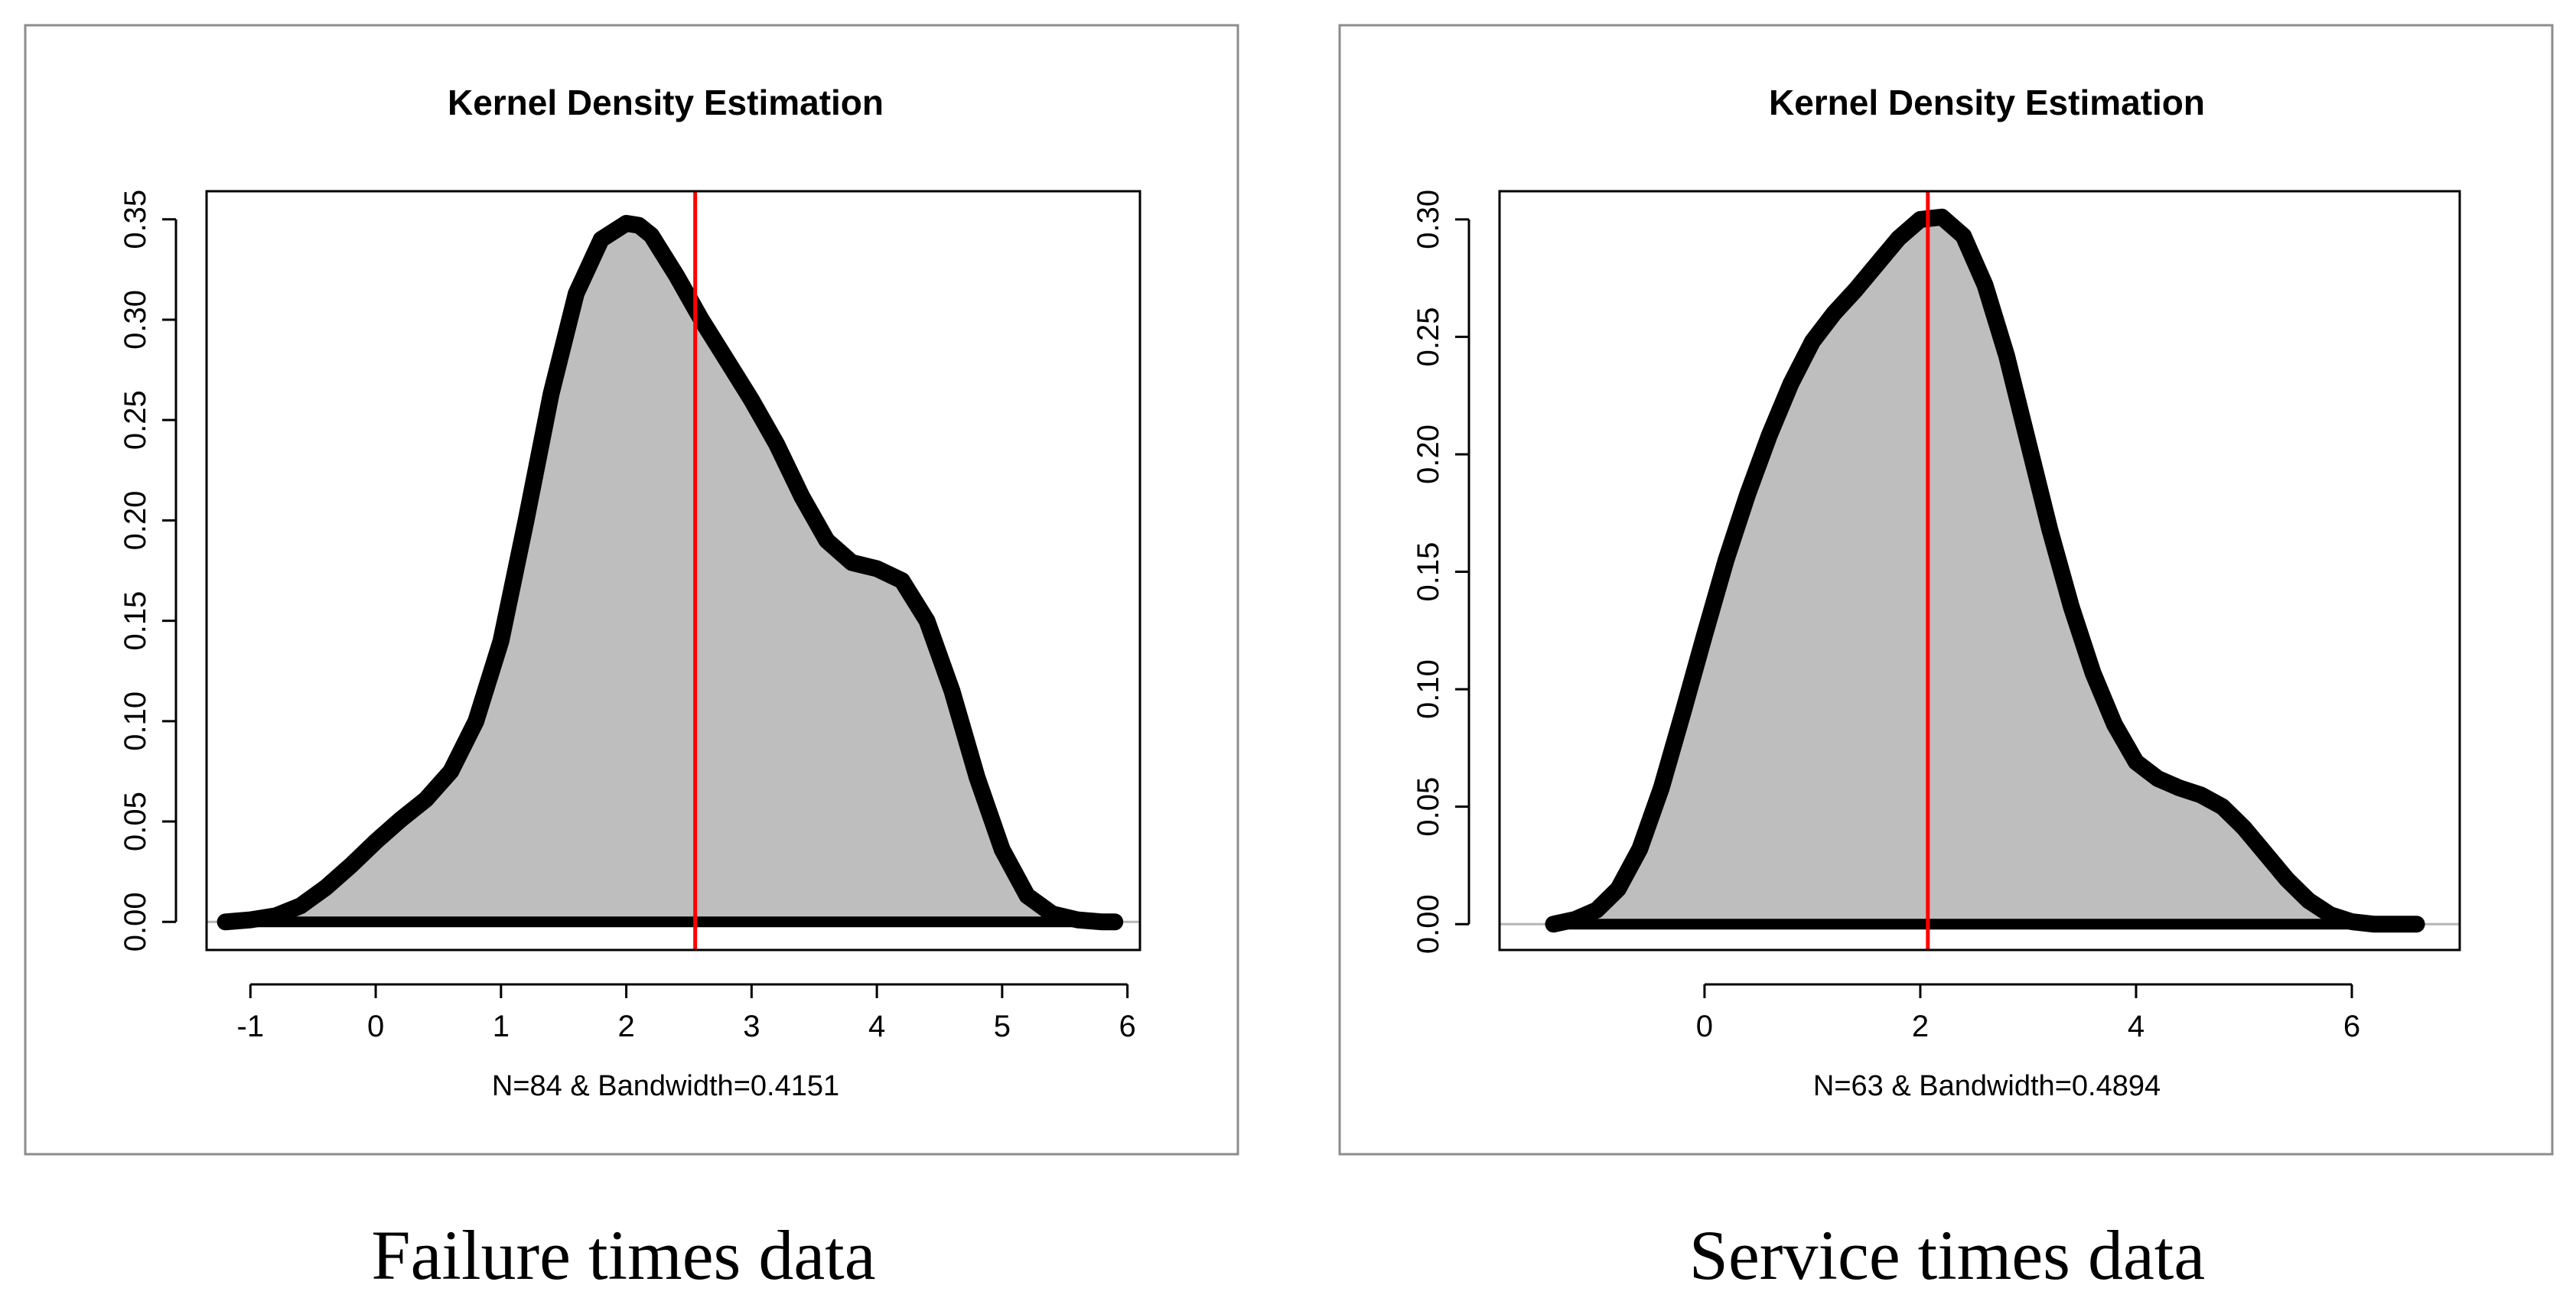  Describe the element at coordinates (752, 1026) in the screenshot. I see `x-tick-label: 3` at that location.